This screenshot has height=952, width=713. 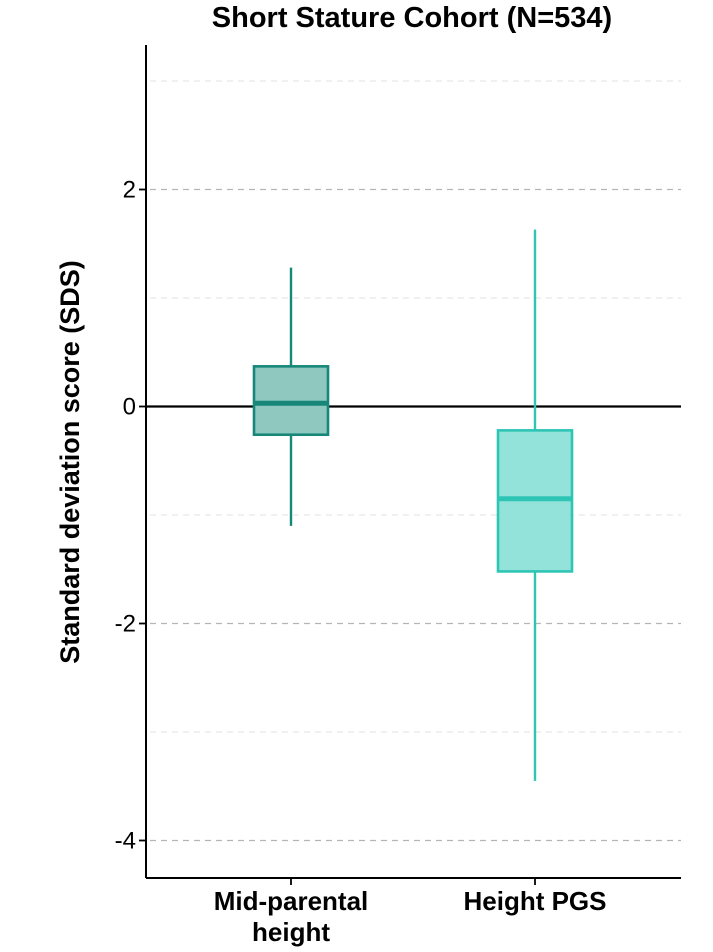 I want to click on x-category-label: Height PGS, so click(x=534, y=901).